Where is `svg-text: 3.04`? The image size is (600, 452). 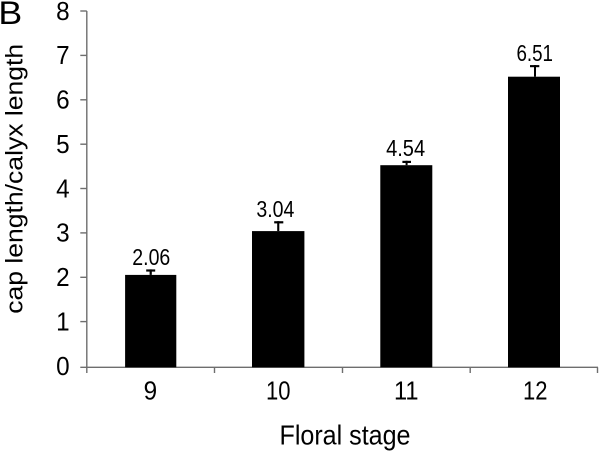 svg-text: 3.04 is located at coordinates (275, 209).